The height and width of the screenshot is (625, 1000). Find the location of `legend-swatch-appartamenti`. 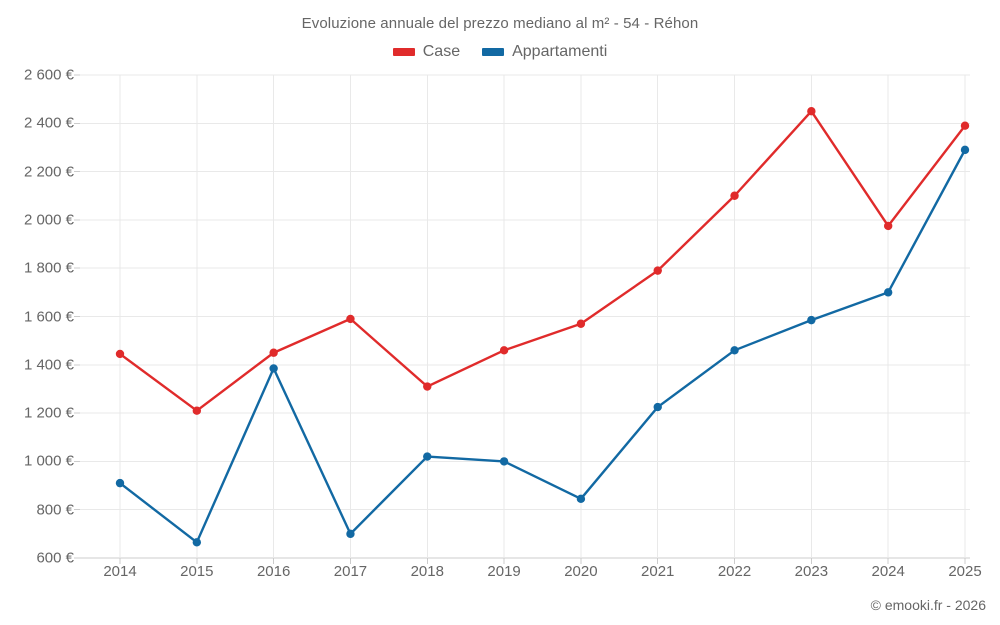

legend-swatch-appartamenti is located at coordinates (493, 52).